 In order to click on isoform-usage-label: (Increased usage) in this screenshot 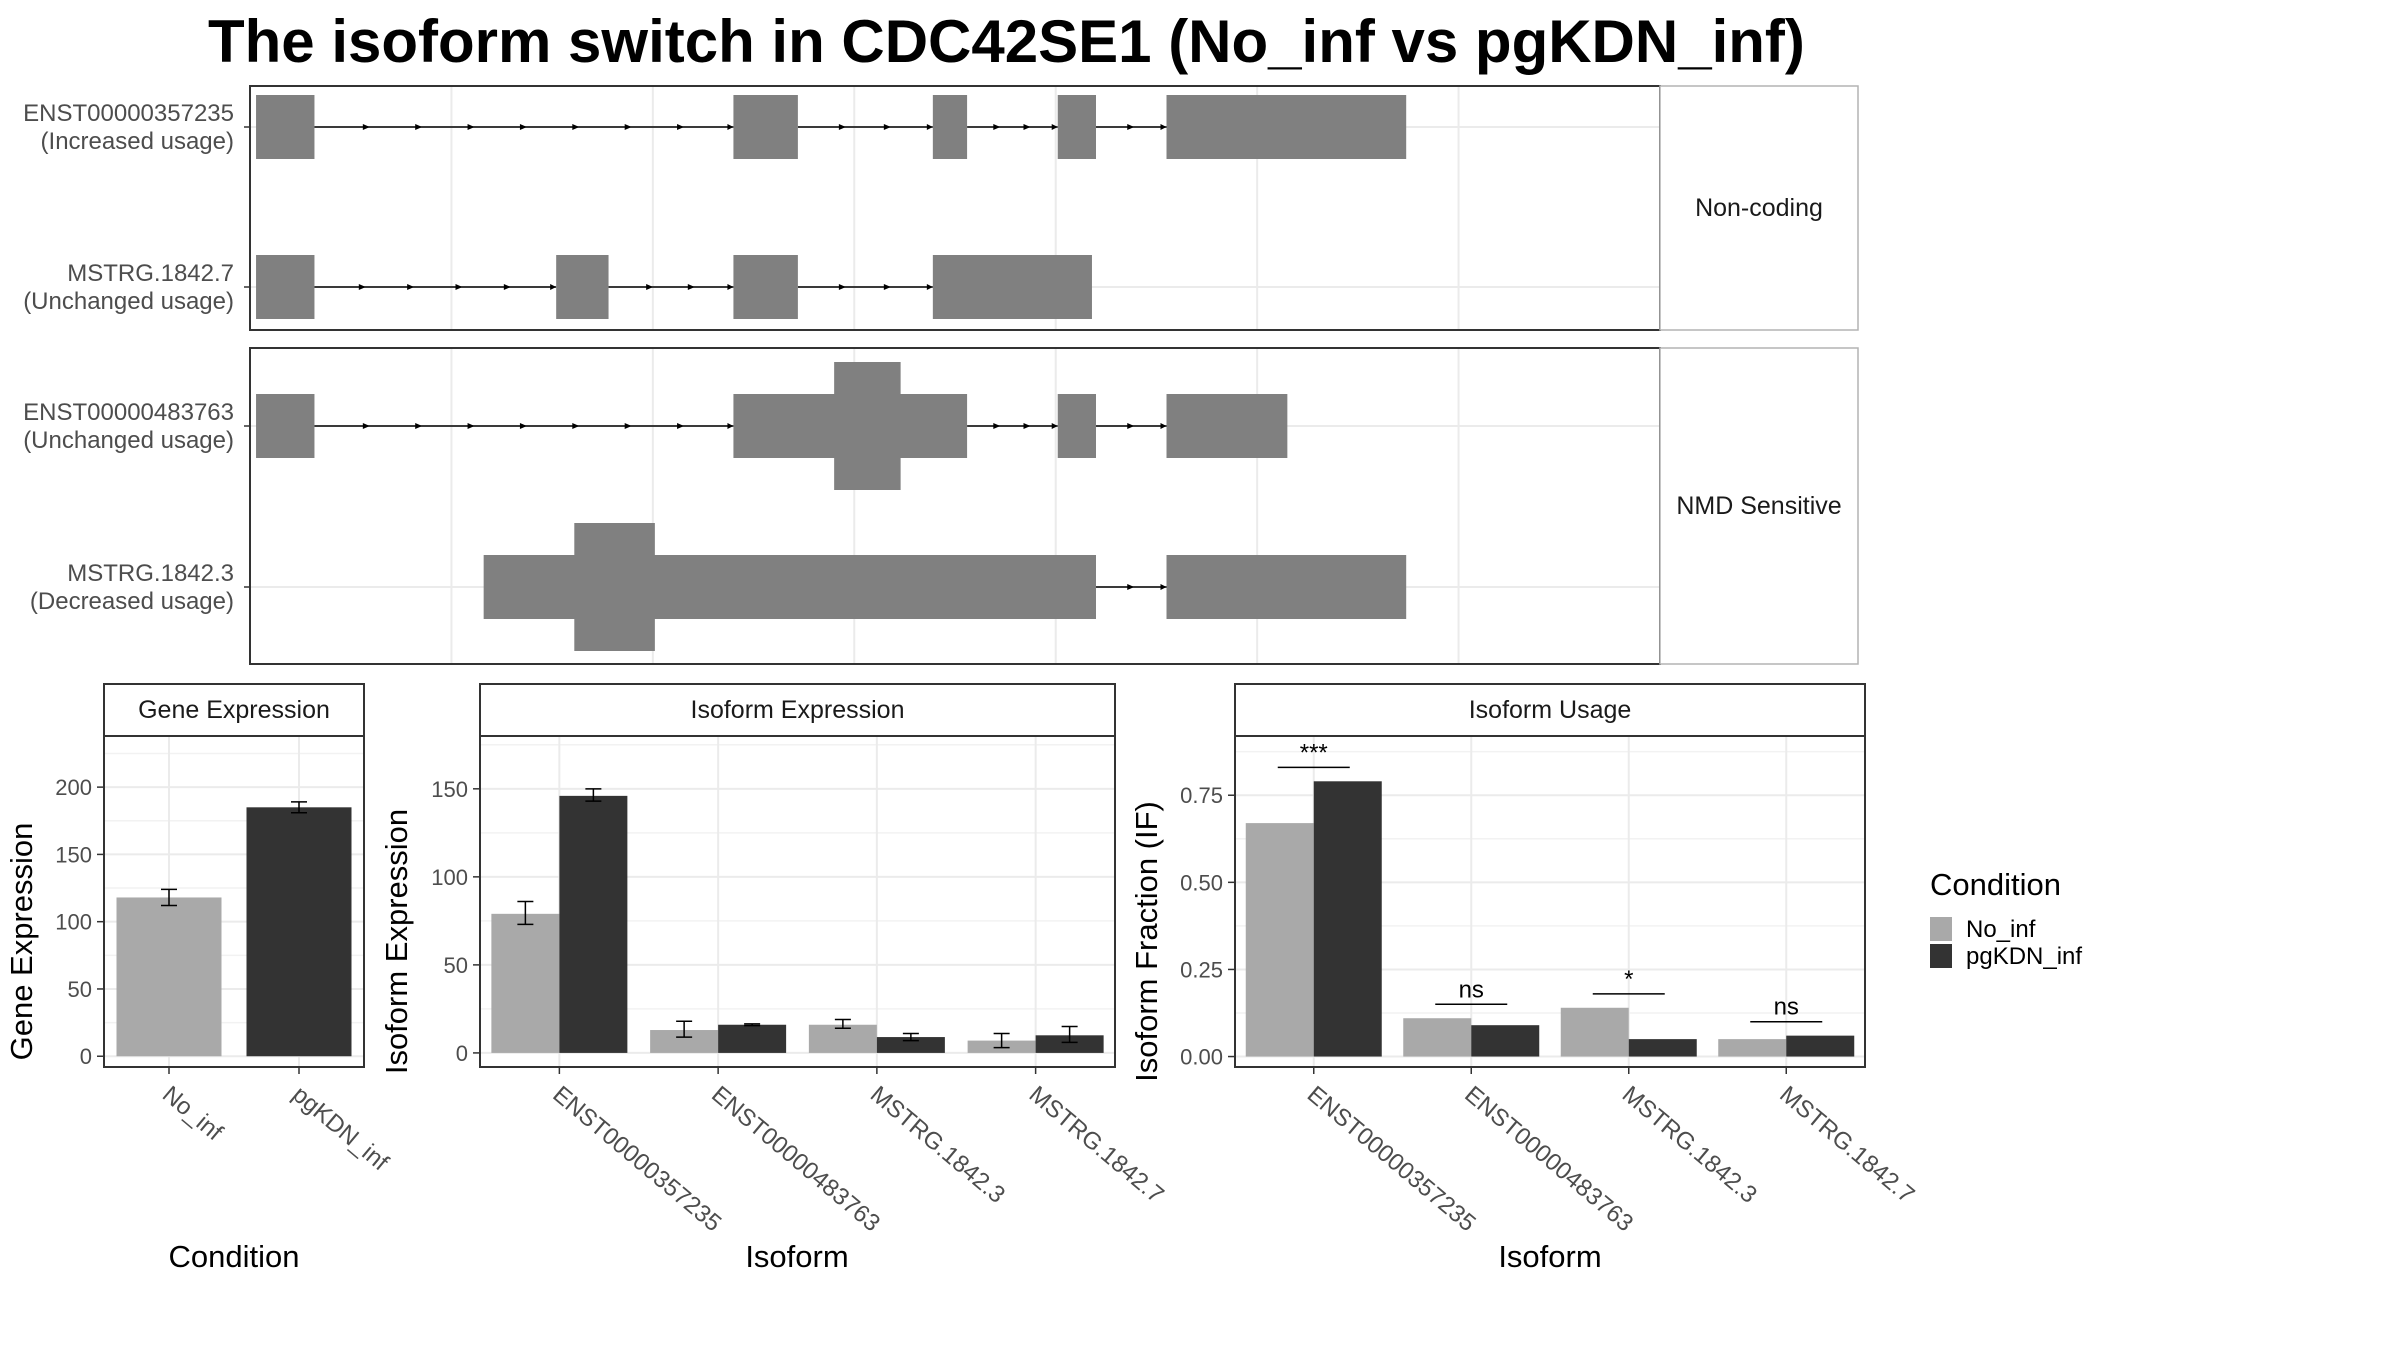, I will do `click(137, 141)`.